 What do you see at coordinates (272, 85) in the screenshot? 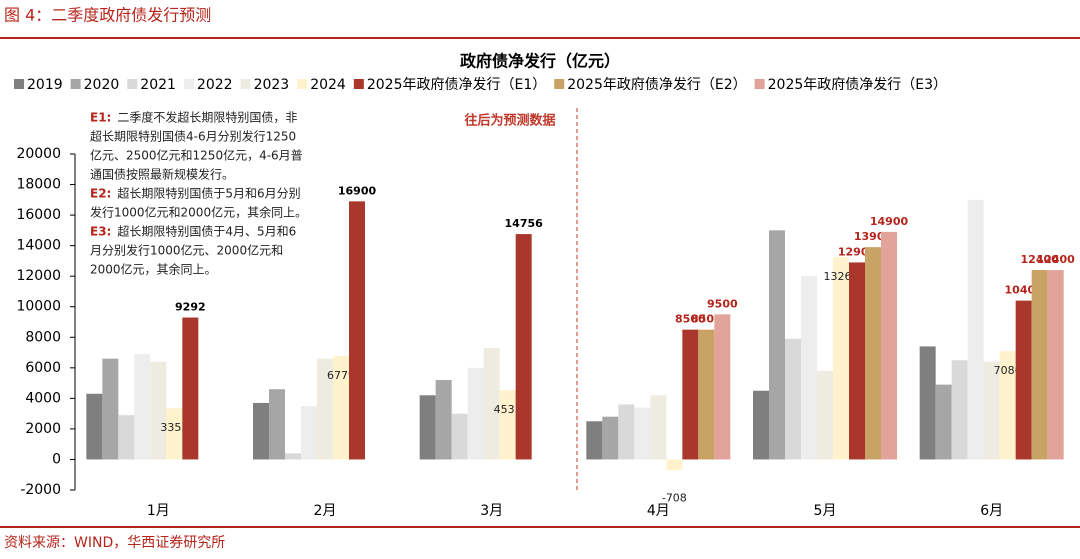
I see `legend-label: 2023` at bounding box center [272, 85].